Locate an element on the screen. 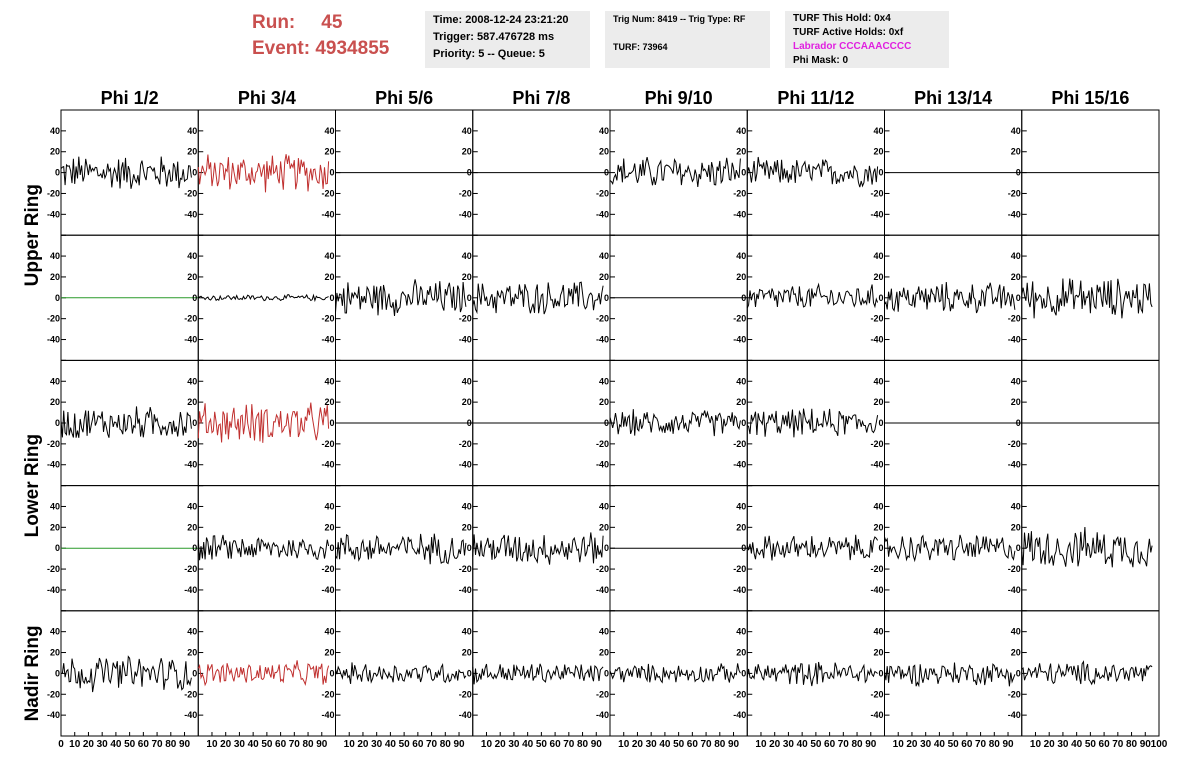 This screenshot has height=772, width=1196. panel-frame-r2-c7 is located at coordinates (953, 297).